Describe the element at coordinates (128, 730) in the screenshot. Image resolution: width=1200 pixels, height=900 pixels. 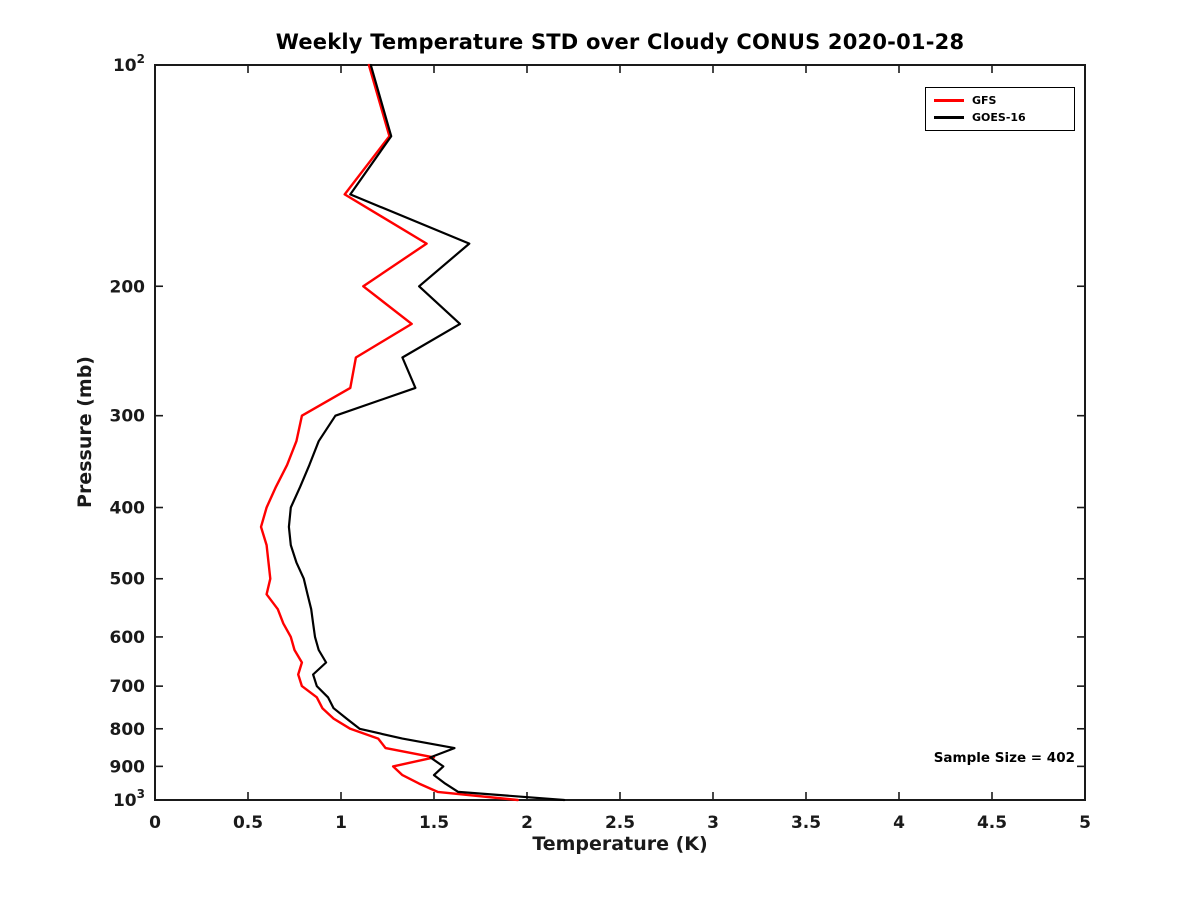
I see `y-tick-label: 800` at that location.